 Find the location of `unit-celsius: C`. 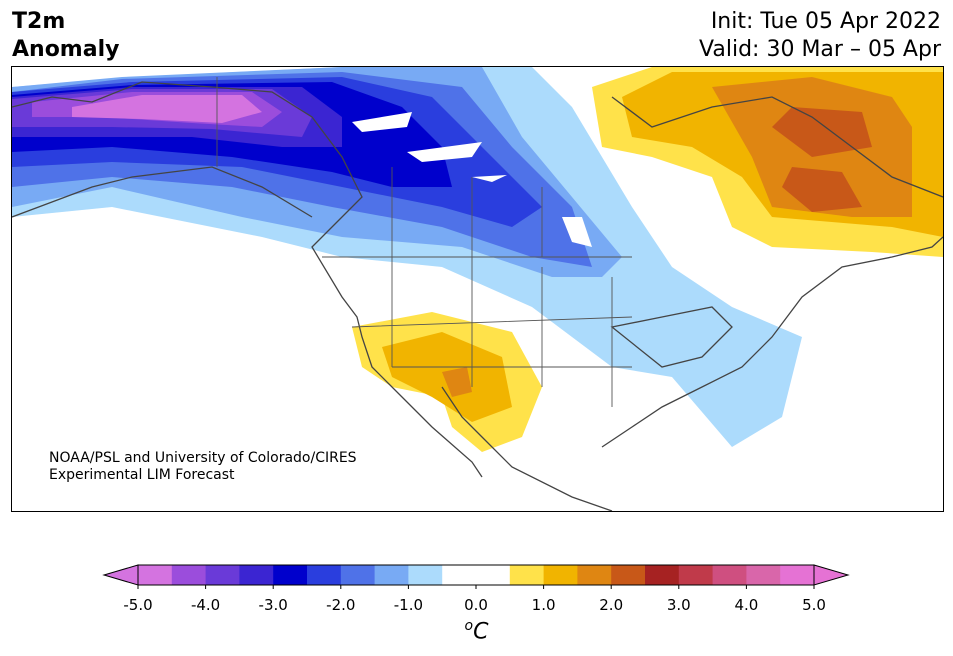

unit-celsius: C is located at coordinates (481, 632).